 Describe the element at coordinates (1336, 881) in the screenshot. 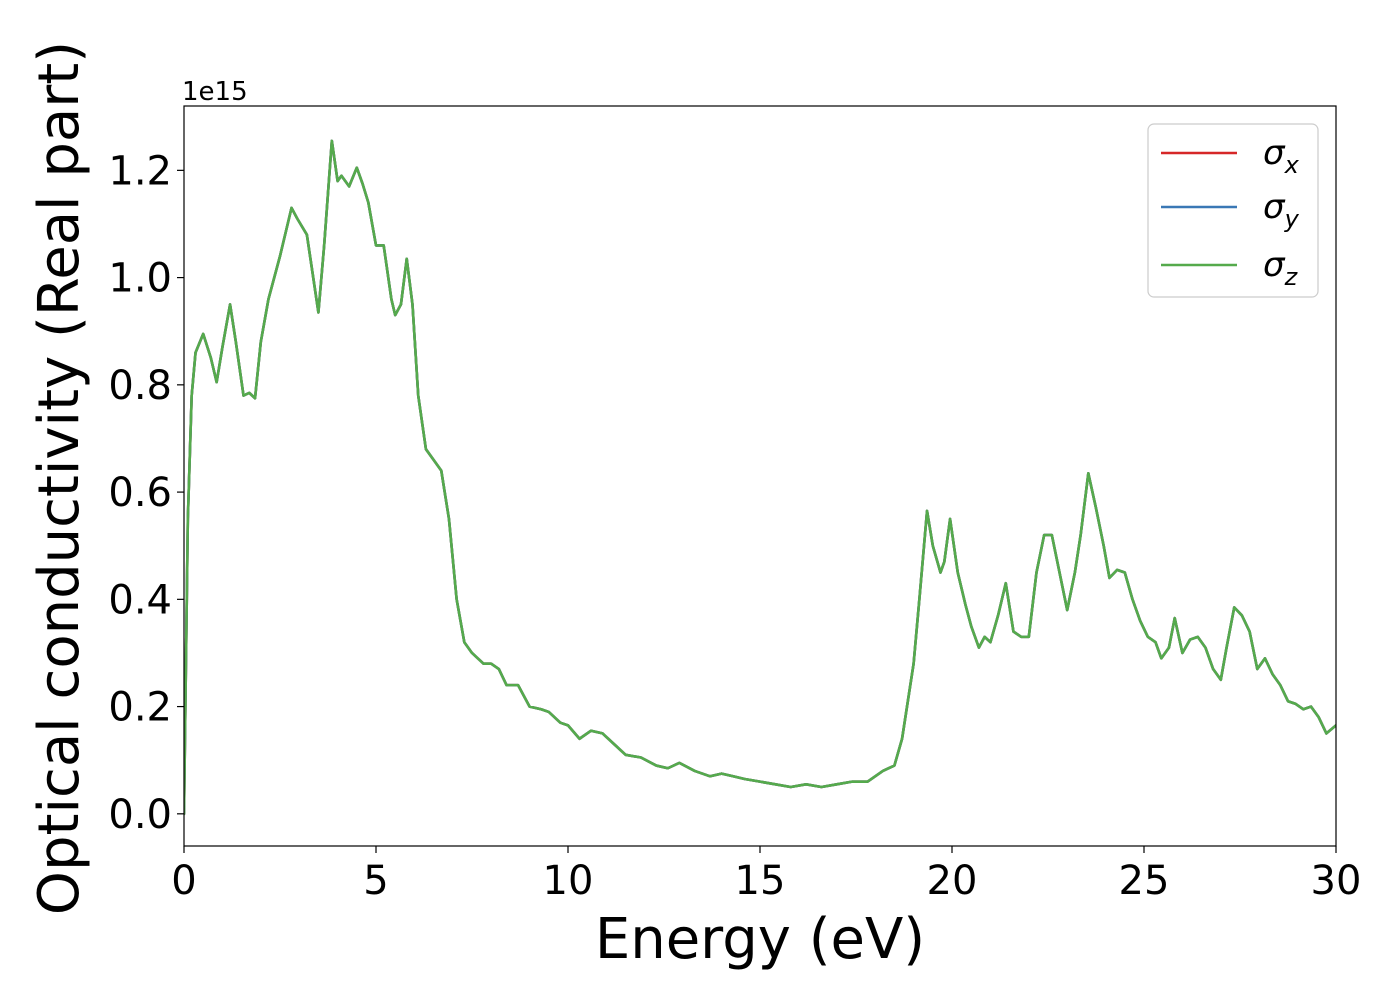

I see `x-tick-label: 30` at that location.